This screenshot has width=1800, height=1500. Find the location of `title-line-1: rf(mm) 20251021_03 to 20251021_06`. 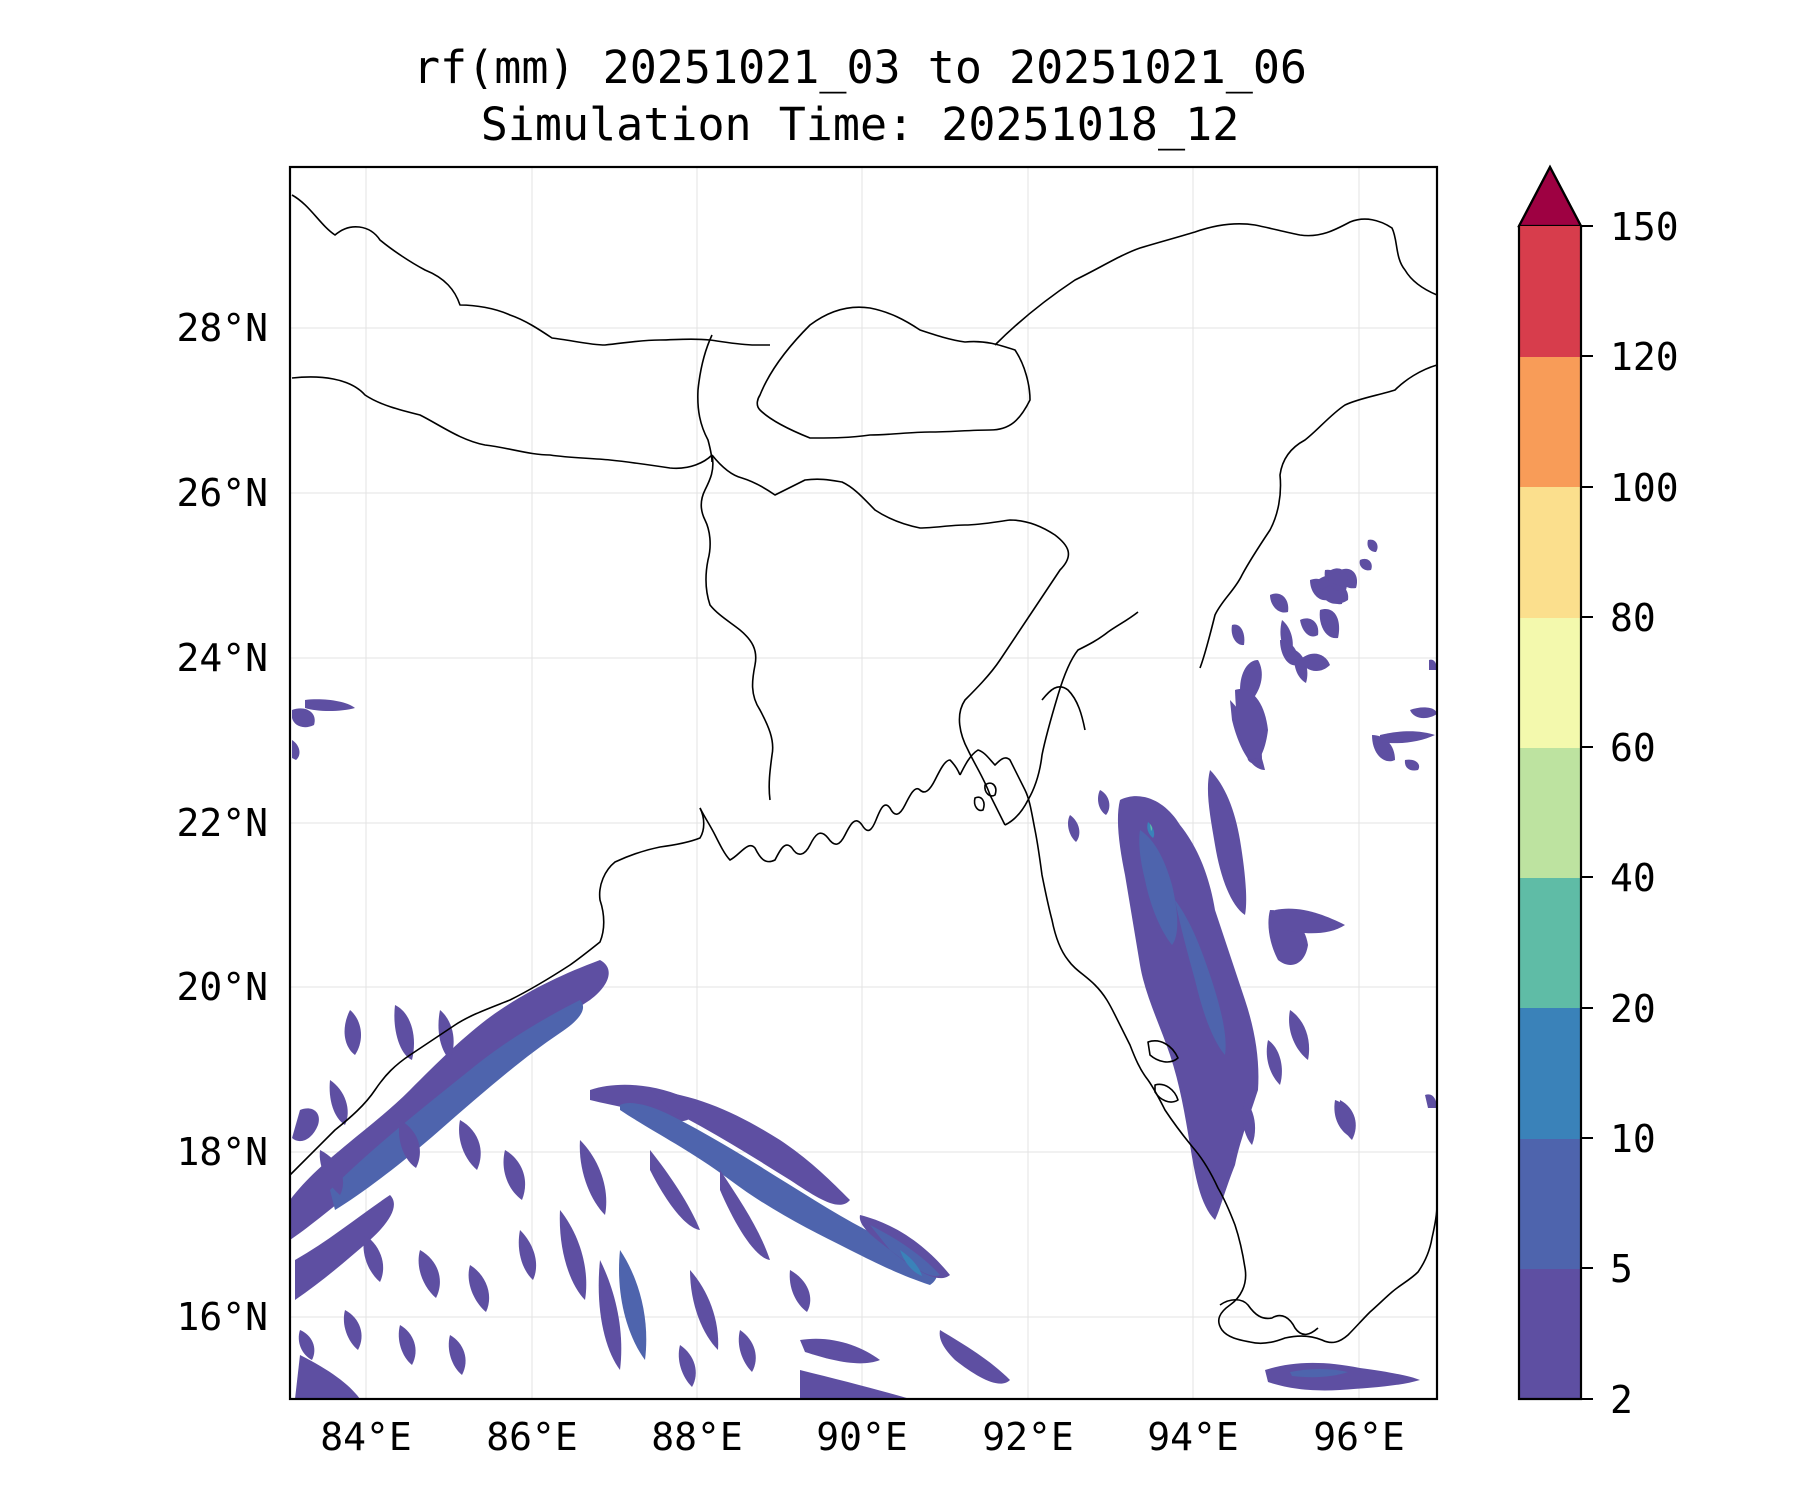

title-line-1: rf(mm) 20251021_03 to 20251021_06 is located at coordinates (860, 67).